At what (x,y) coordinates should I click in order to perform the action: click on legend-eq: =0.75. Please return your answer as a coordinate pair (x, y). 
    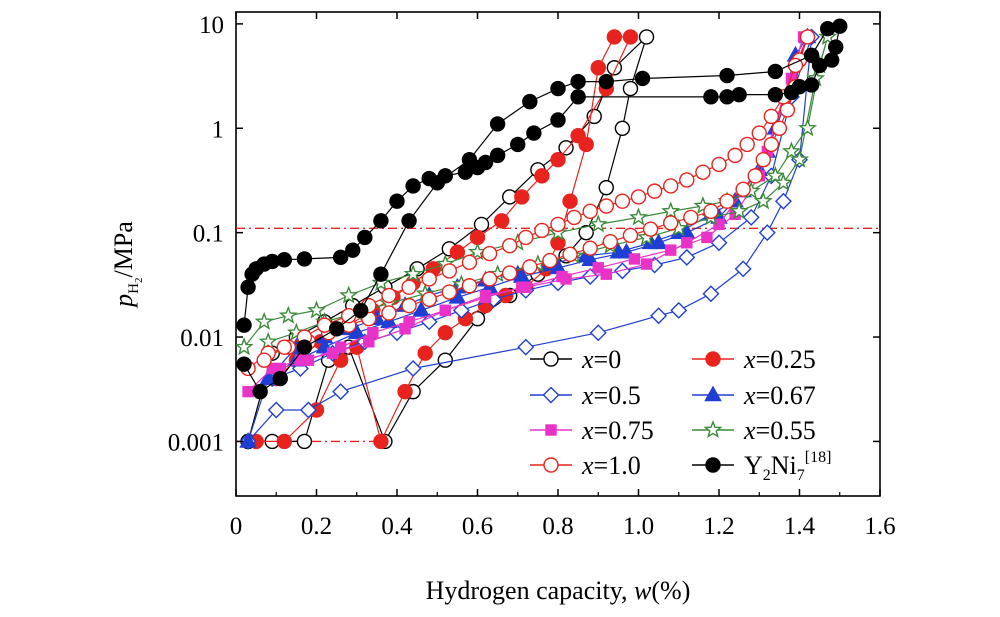
    Looking at the image, I should click on (624, 430).